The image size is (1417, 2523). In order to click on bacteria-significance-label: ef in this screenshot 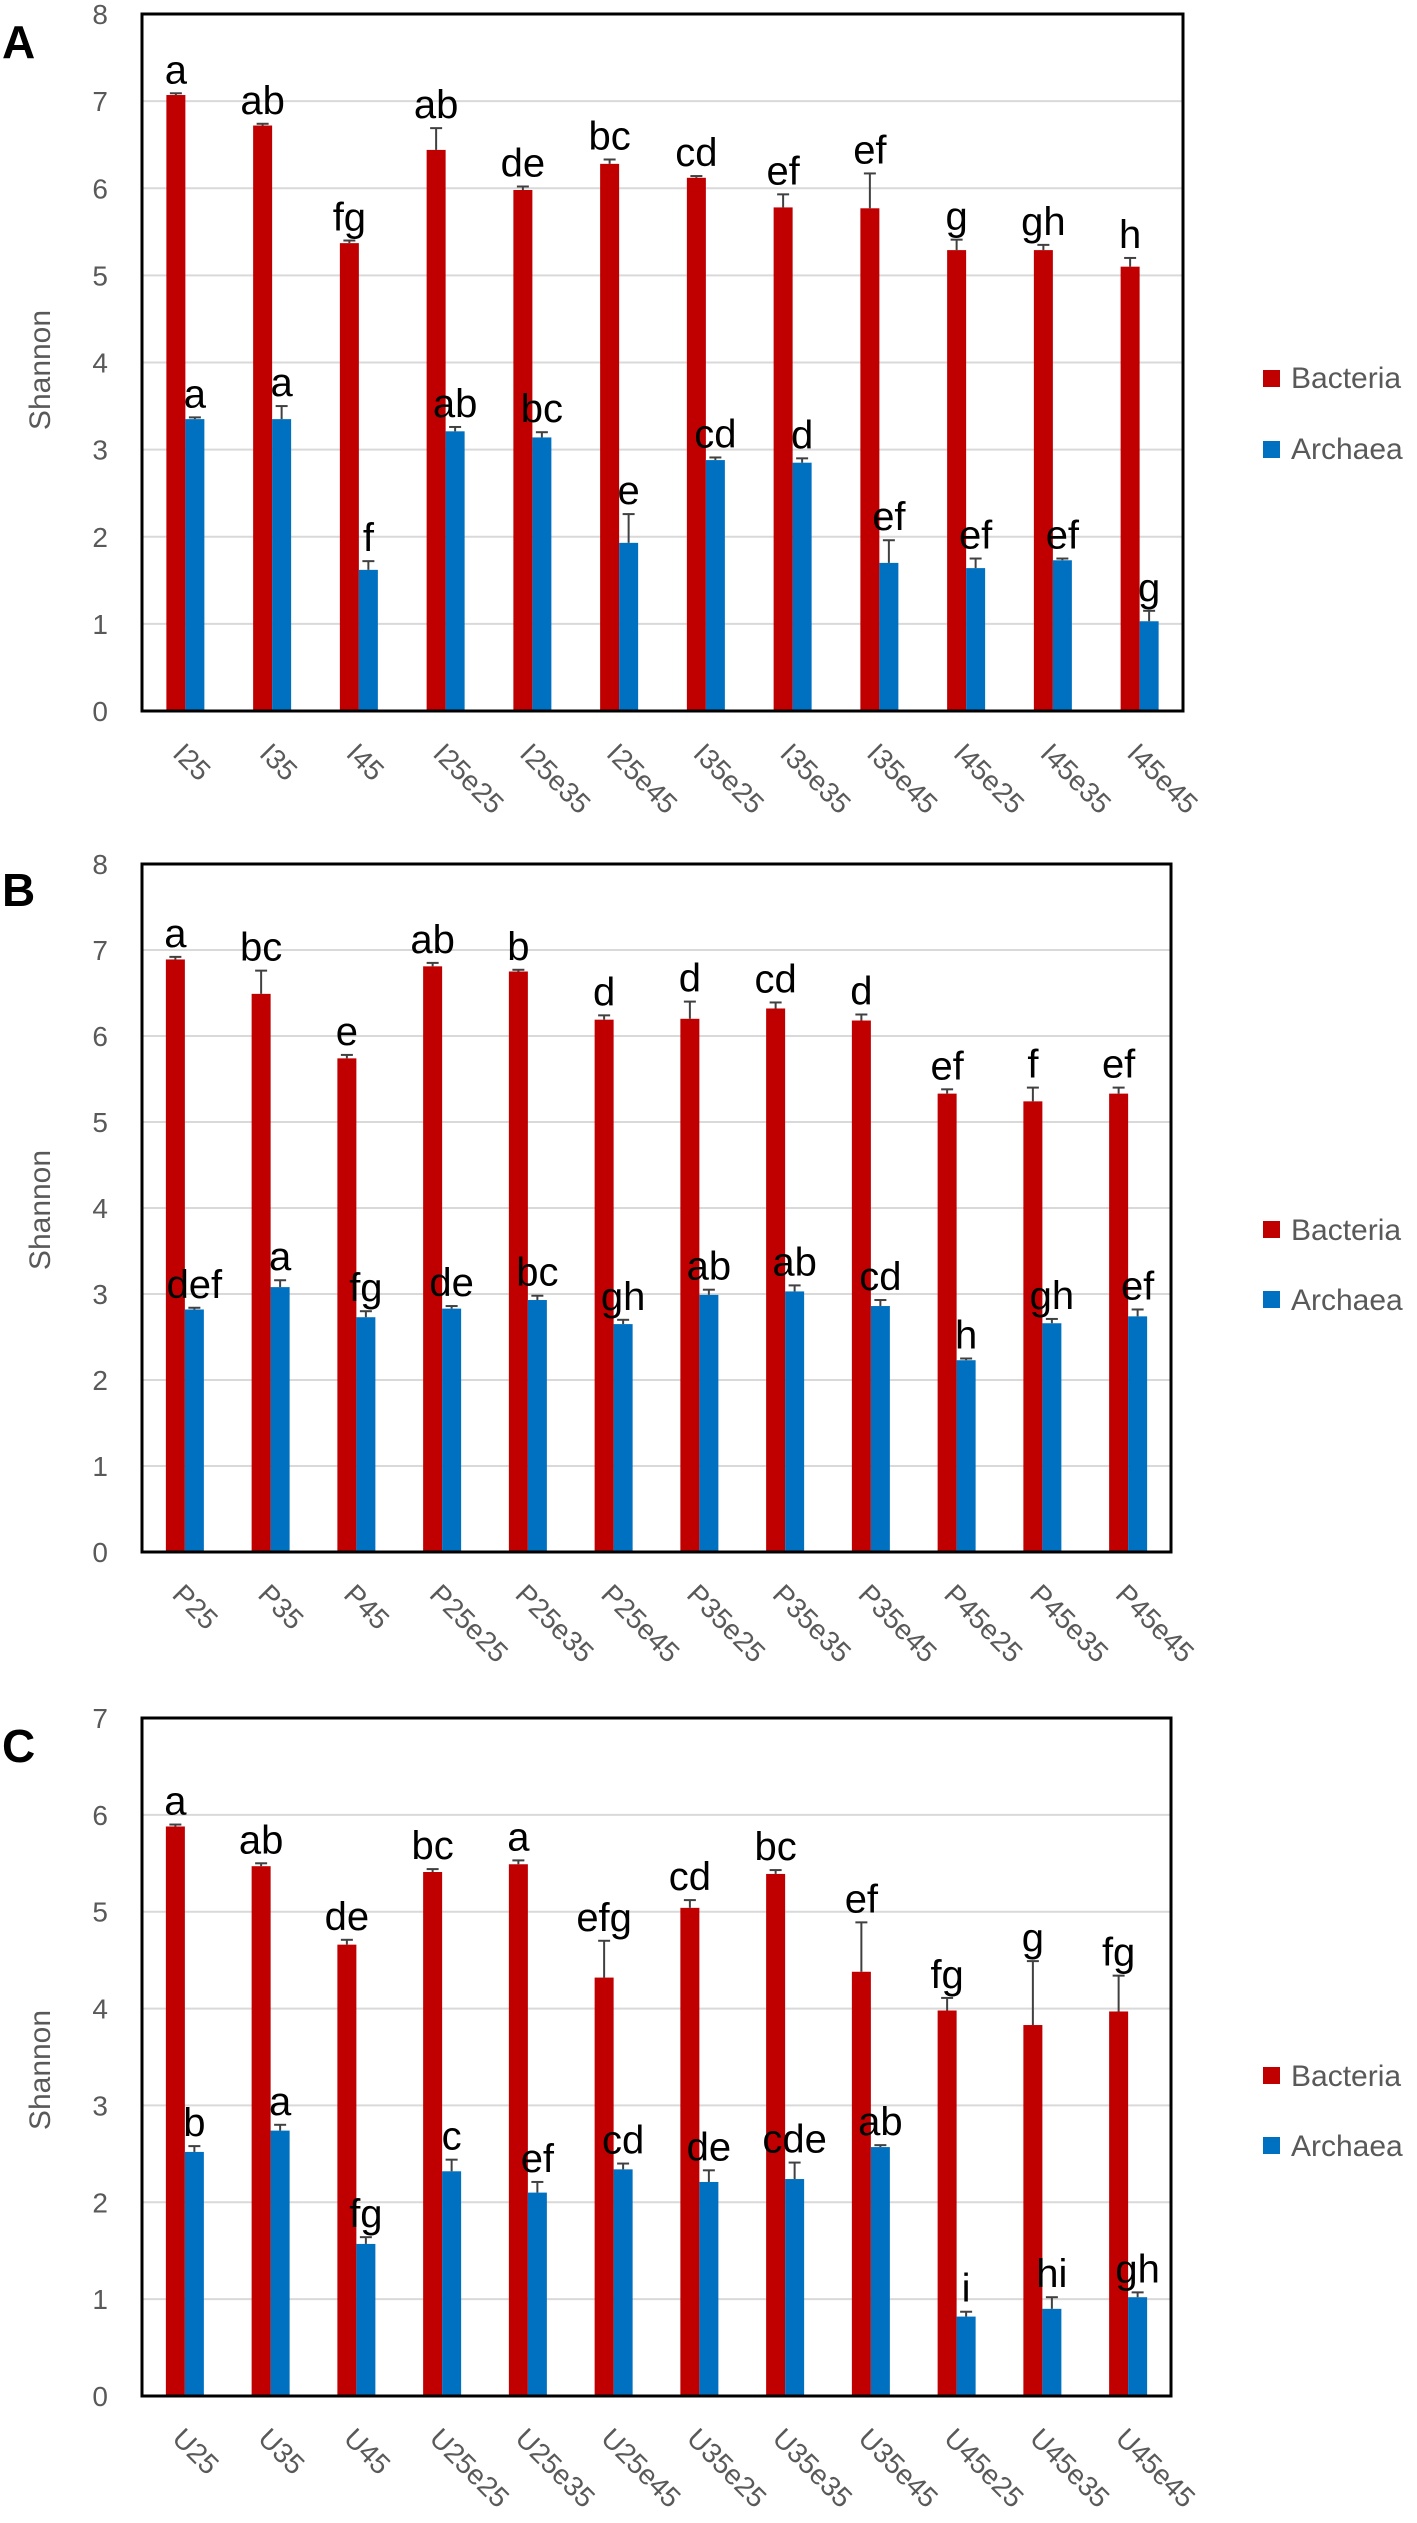, I will do `click(783, 171)`.